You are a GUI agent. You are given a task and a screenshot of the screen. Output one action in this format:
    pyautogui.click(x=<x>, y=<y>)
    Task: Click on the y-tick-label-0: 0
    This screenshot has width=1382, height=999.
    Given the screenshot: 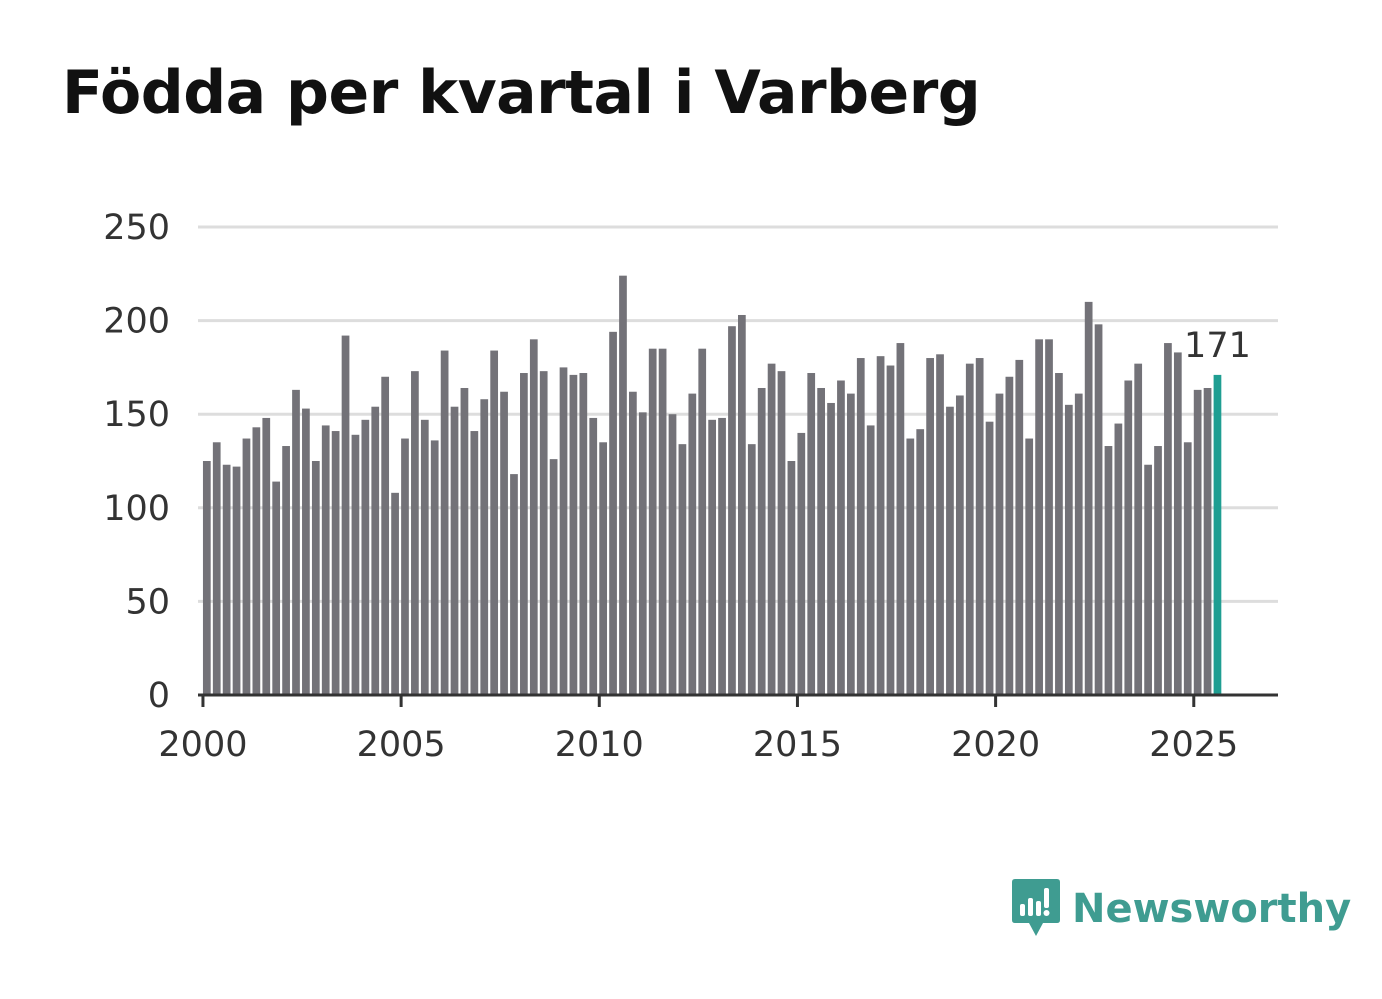 What is the action you would take?
    pyautogui.click(x=159, y=696)
    